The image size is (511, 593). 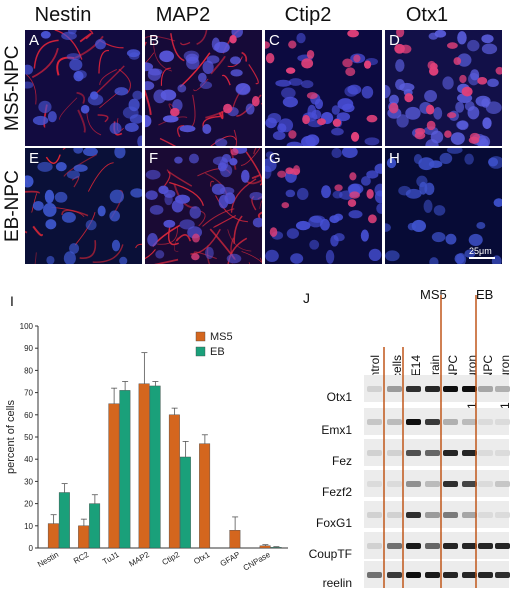 I want to click on legend-label: EB, so click(x=217, y=352).